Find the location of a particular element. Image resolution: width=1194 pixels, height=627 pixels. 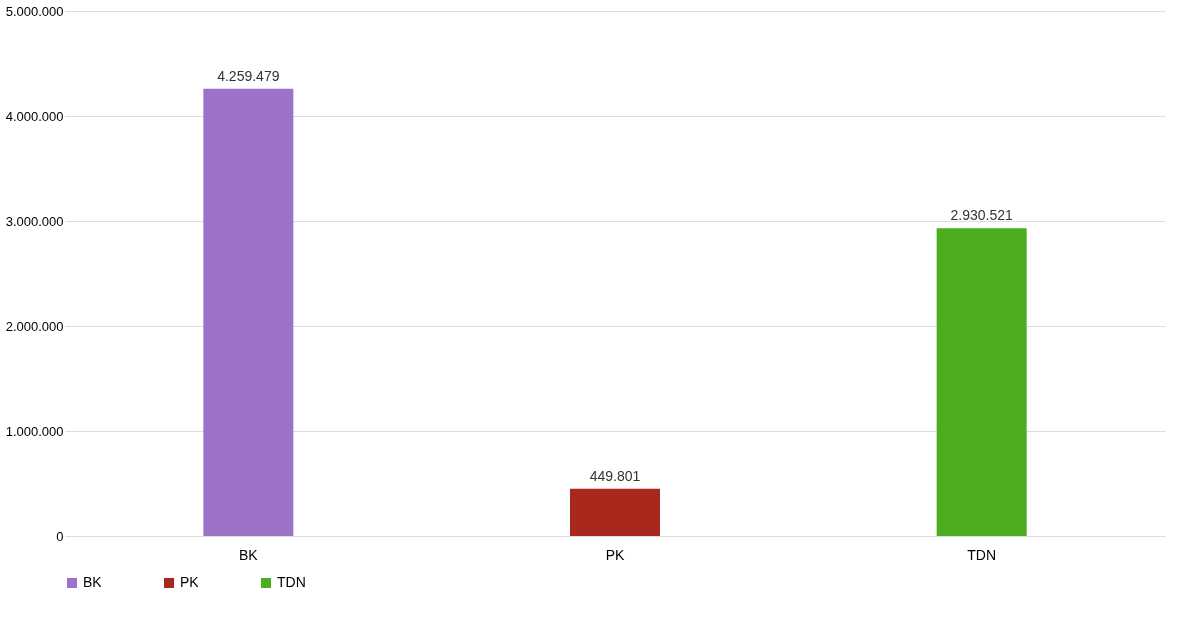

data-label: 4.259.479 is located at coordinates (248, 75).